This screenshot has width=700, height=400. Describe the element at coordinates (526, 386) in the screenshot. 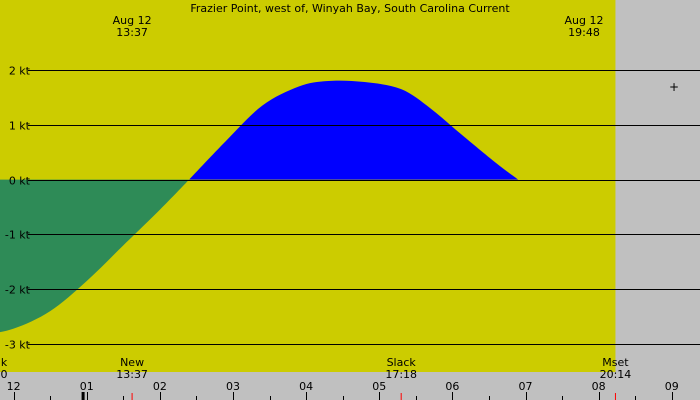

I see `x-tick-label: 07` at that location.